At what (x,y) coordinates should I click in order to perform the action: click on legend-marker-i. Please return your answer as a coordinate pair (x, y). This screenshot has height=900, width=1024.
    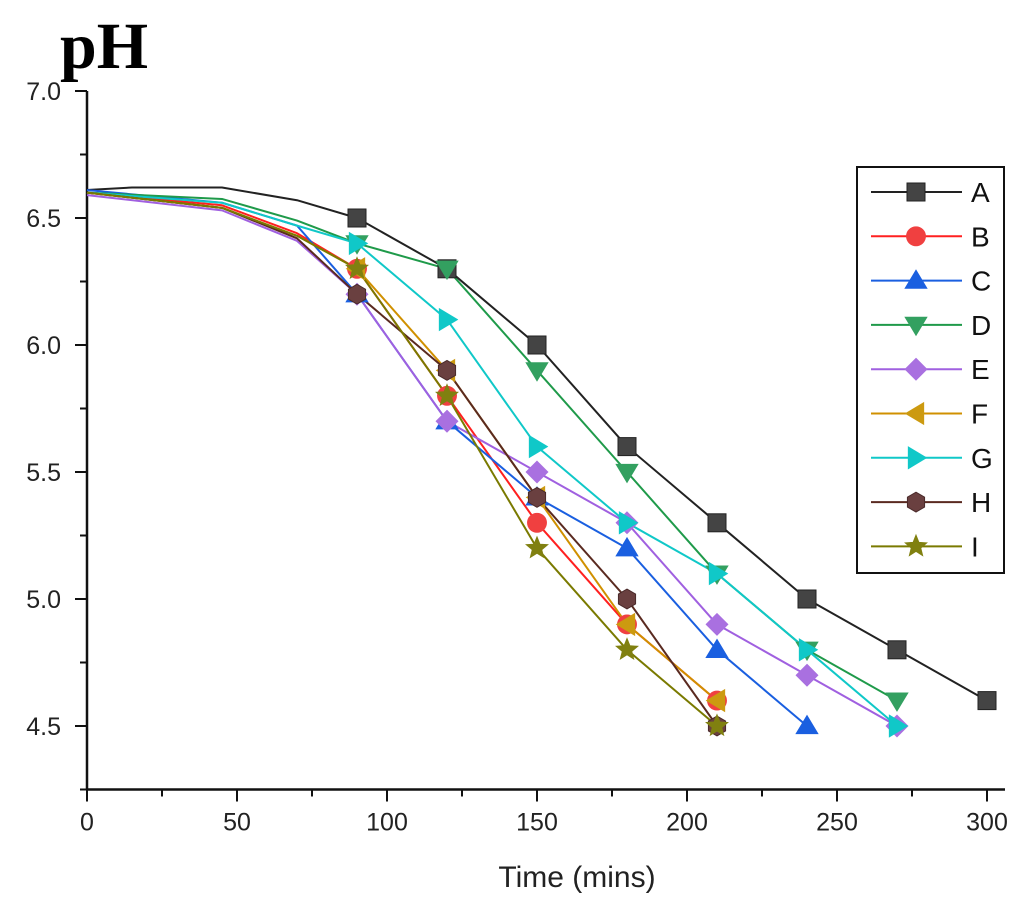
    Looking at the image, I should click on (916, 545).